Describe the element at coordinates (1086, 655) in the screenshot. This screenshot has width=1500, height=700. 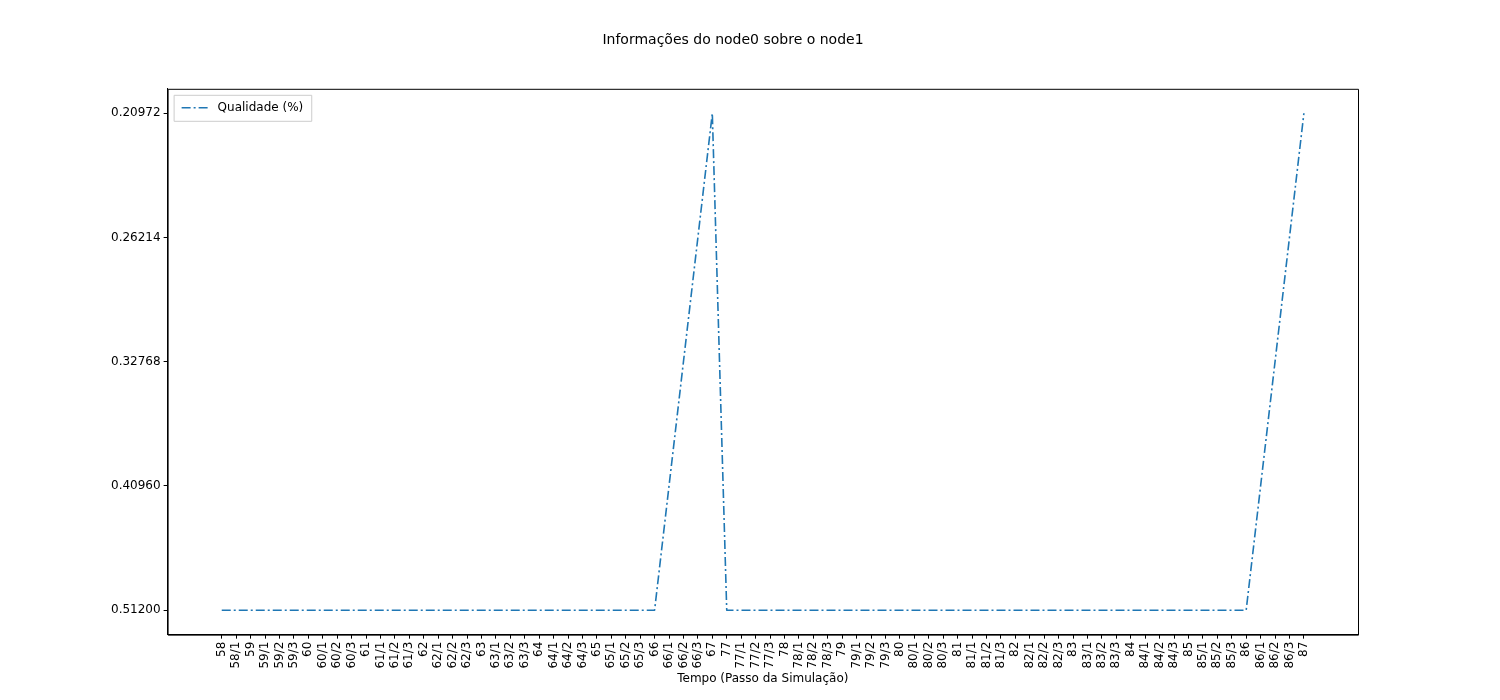
I see `x-tick-label: 83/1` at that location.